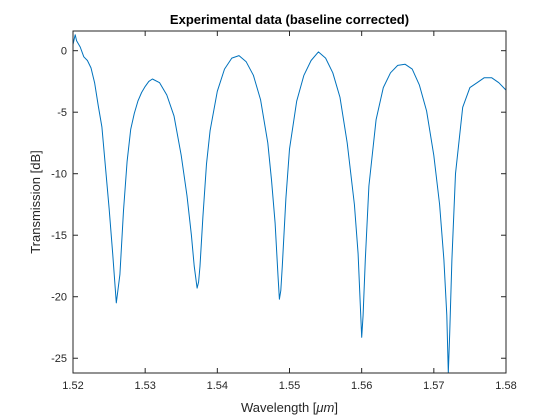 The height and width of the screenshot is (420, 560). I want to click on x-tick-label: 1.54, so click(217, 386).